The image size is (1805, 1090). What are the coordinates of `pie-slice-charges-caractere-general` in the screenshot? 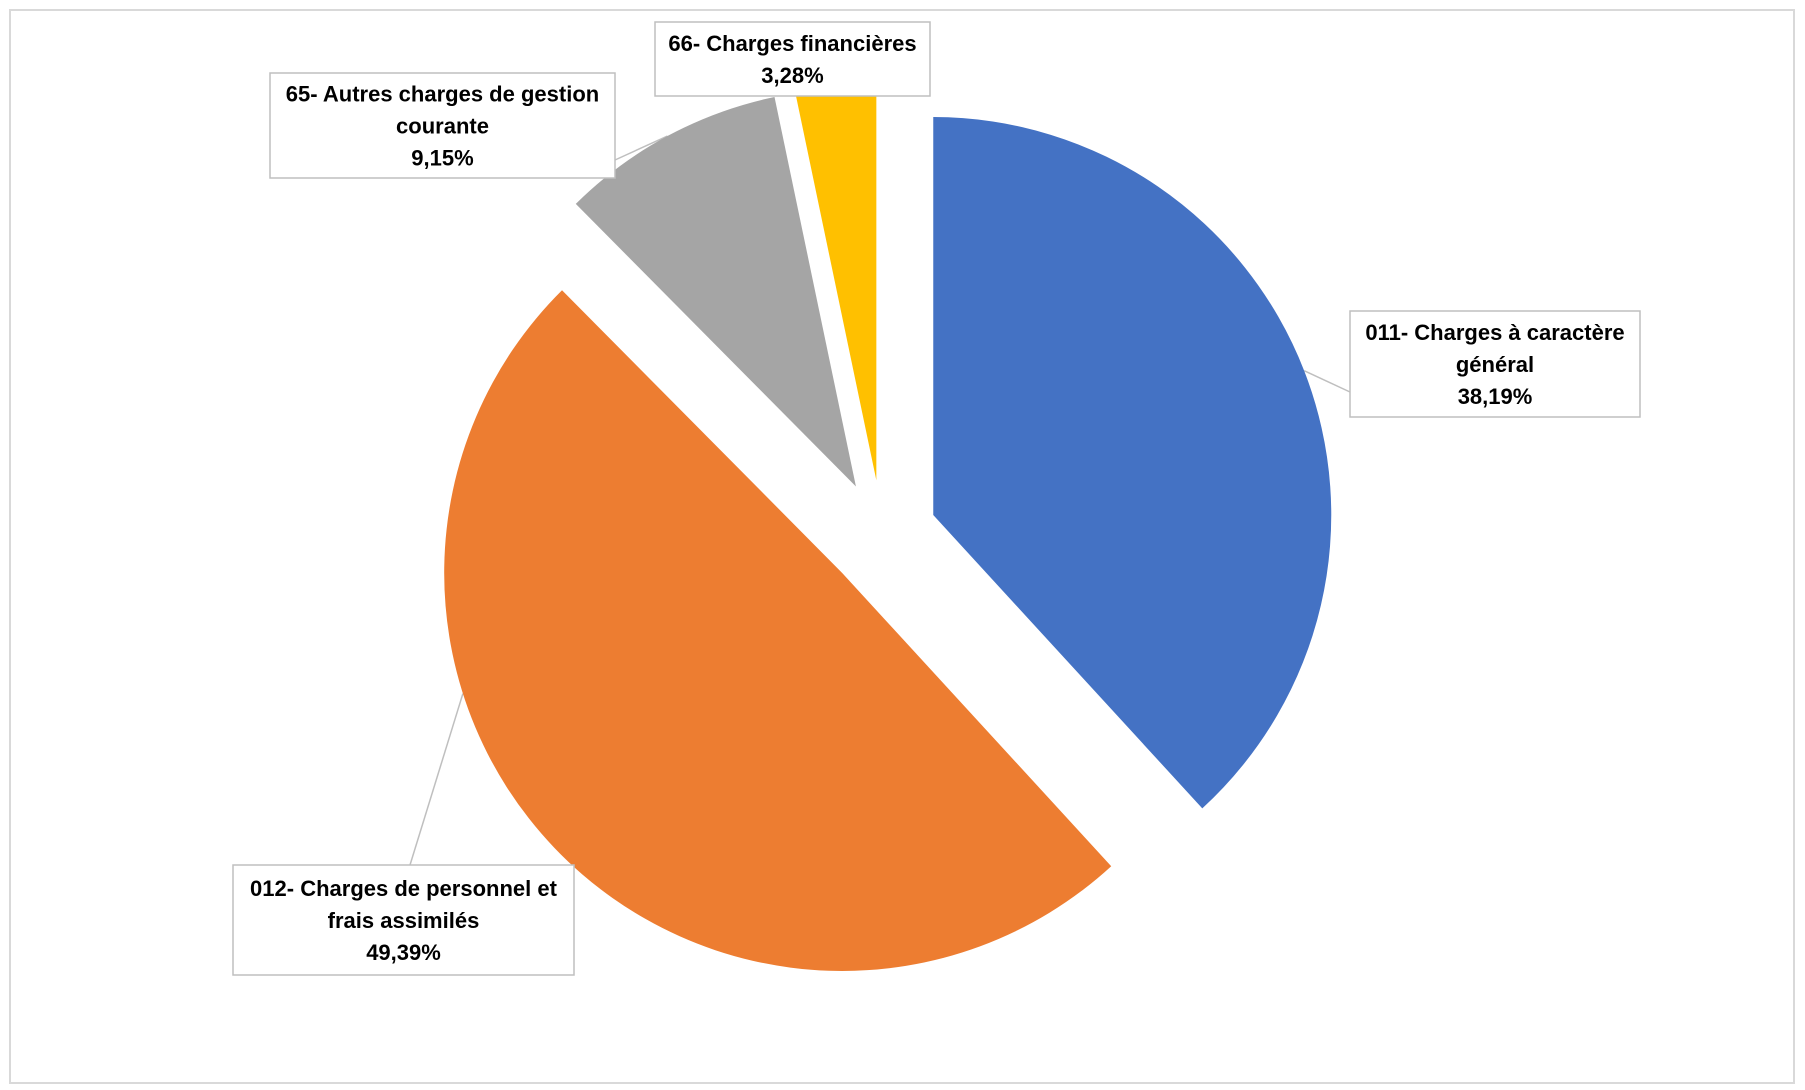 It's located at (1132, 463).